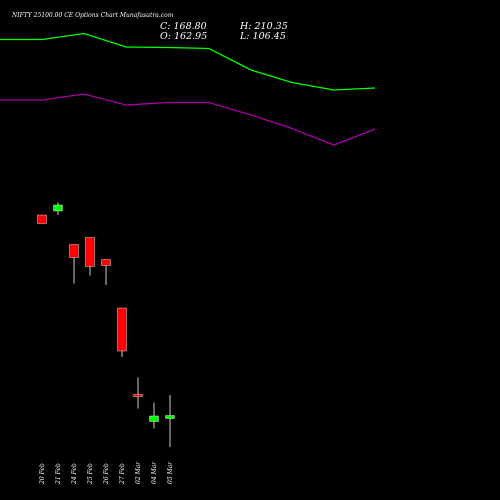  Describe the element at coordinates (106, 324) in the screenshot. I see `candles-layer` at that location.